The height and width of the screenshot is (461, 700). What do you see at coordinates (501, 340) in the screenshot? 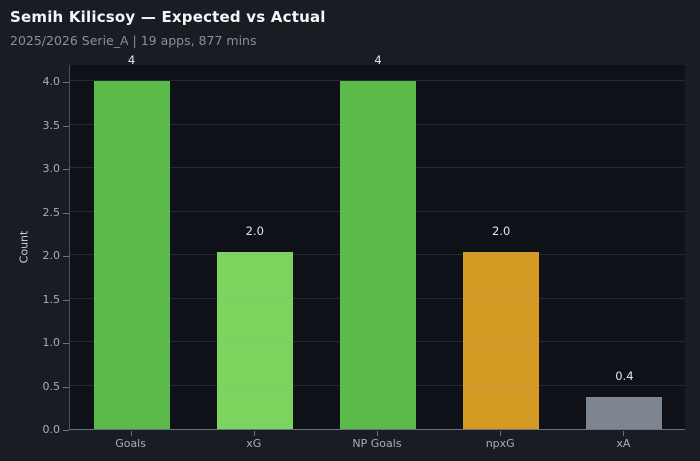
I see `bar-npxg` at bounding box center [501, 340].